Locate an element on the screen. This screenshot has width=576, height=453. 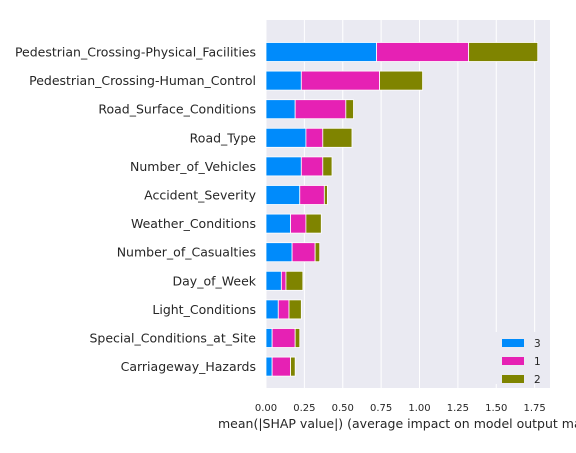
legend: 3 1 2 is located at coordinates (520, 359).